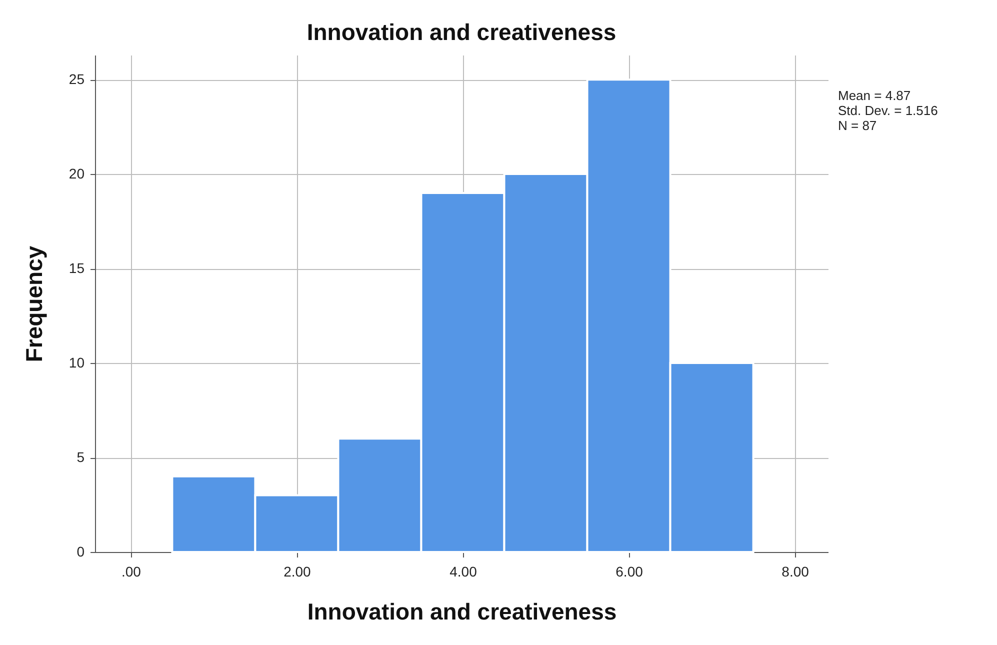 This screenshot has width=997, height=645. I want to click on x-tick-label: 4.00, so click(464, 572).